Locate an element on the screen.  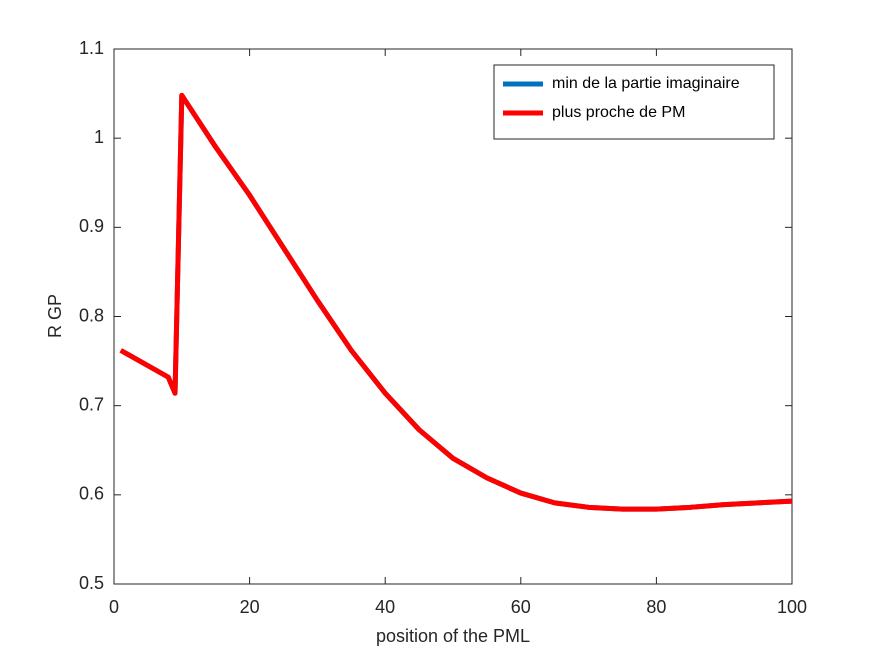
x-axis-label: position of the PML is located at coordinates (453, 636).